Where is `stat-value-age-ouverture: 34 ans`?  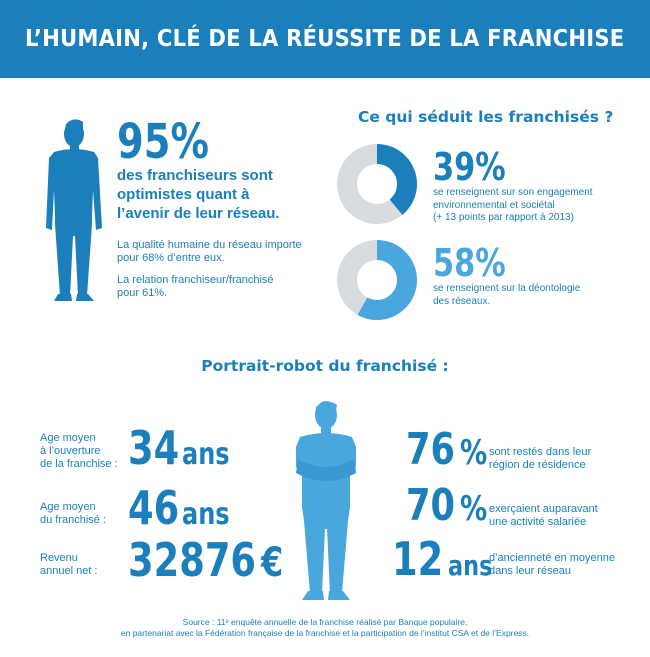
stat-value-age-ouverture: 34 ans is located at coordinates (185, 448).